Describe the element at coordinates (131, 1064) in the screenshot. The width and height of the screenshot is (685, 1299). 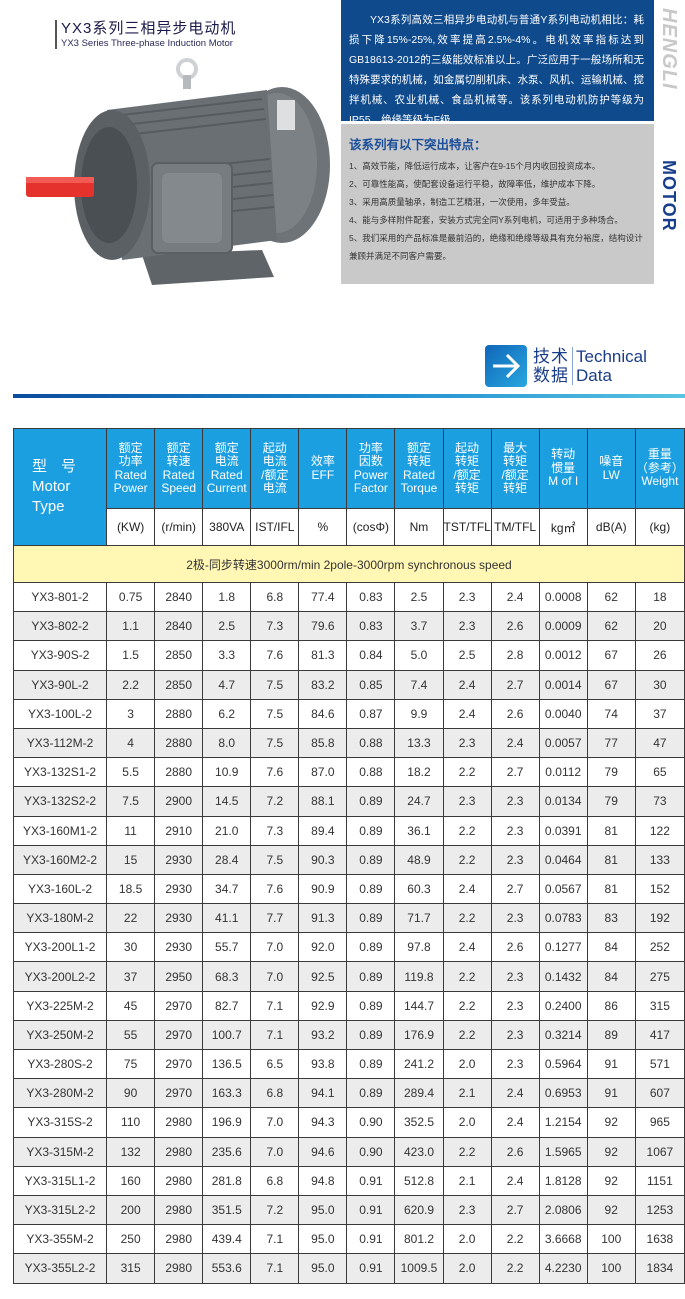
I see `spec-cell: 75` at that location.